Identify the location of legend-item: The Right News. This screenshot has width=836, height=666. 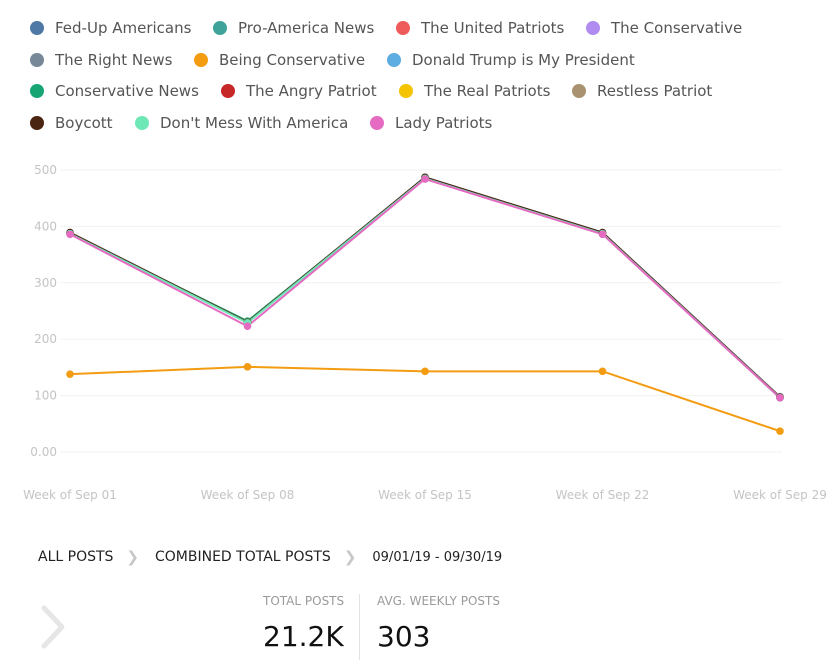
(101, 60).